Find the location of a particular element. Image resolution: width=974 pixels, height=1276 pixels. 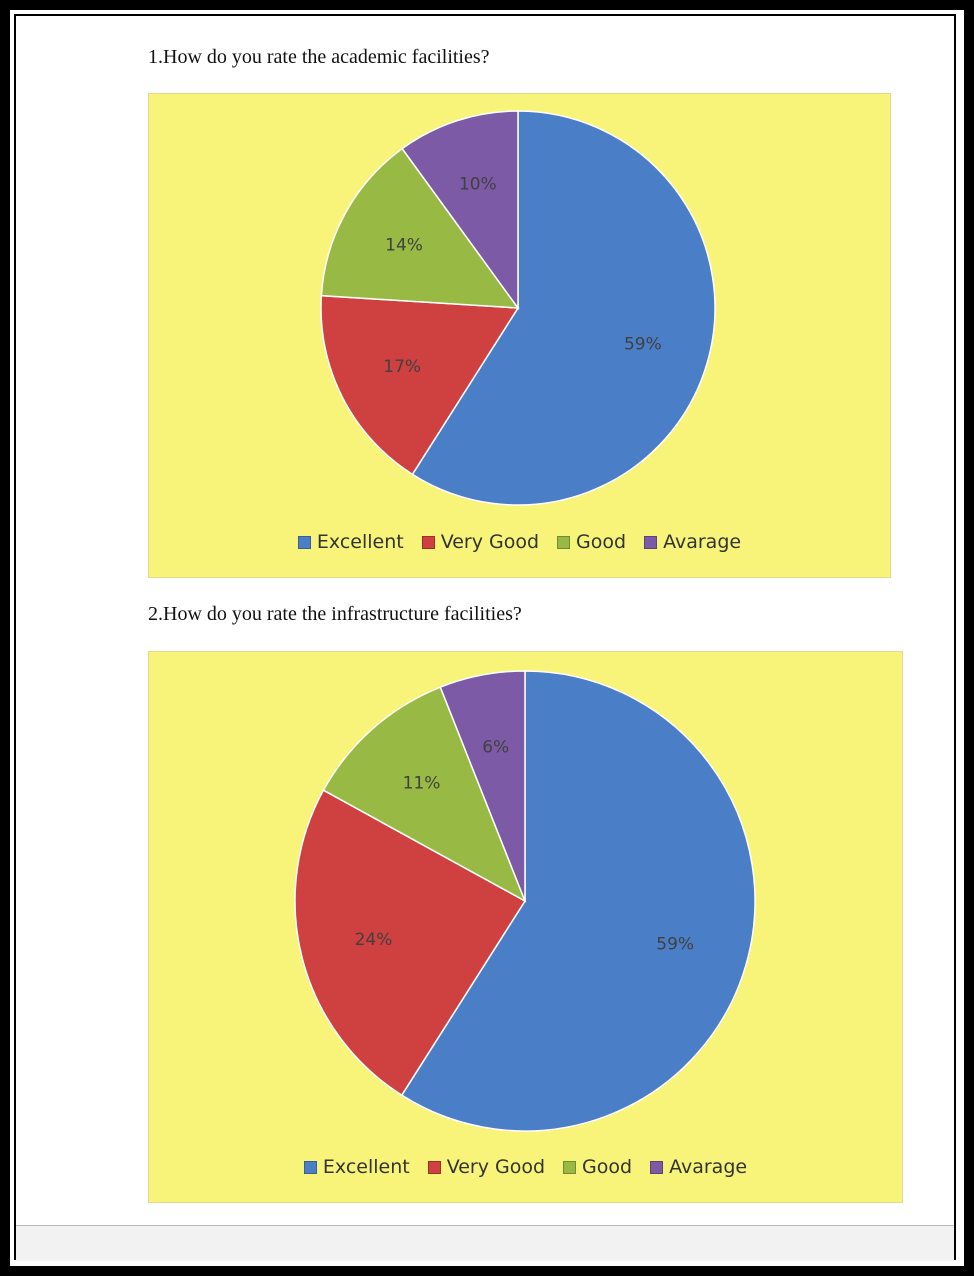

chart-1-legend: Excellent Very Good Good Avarage is located at coordinates (519, 542).